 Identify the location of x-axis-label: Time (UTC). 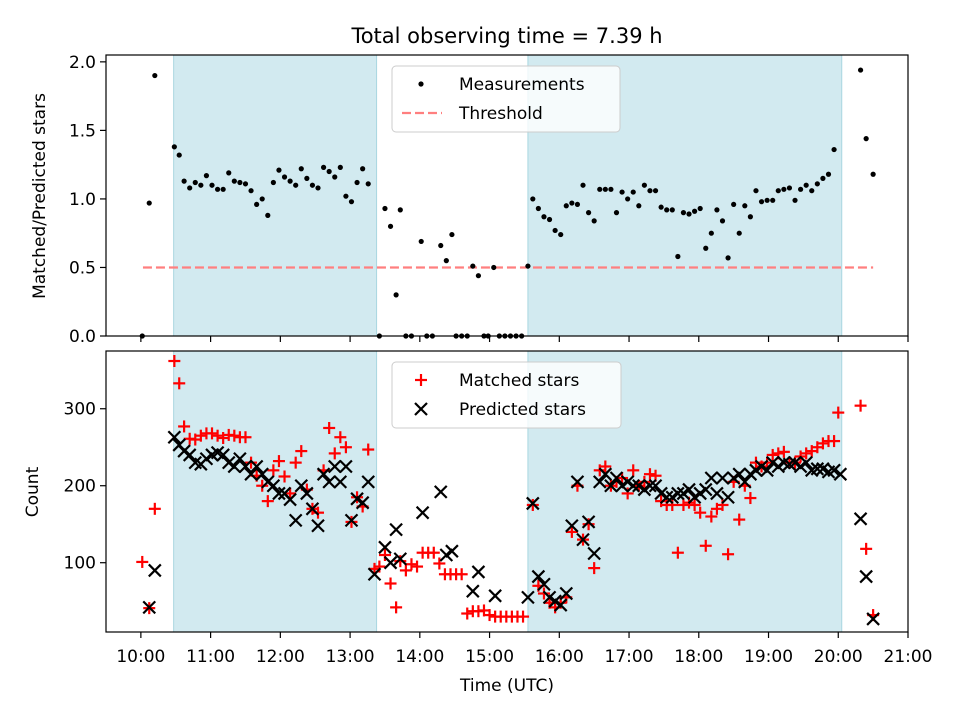
(506, 686).